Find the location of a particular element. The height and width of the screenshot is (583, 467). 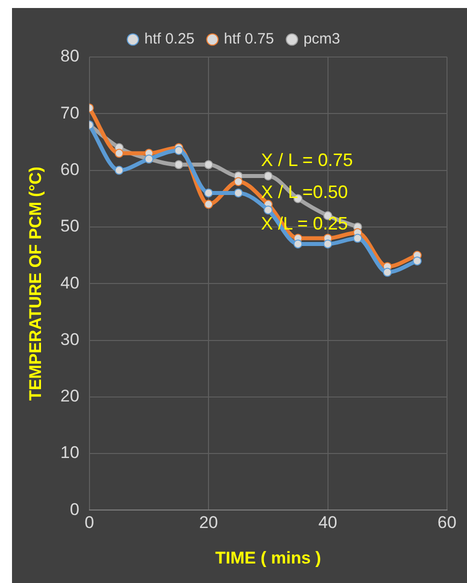

legend-label: pcm3 is located at coordinates (321, 39).